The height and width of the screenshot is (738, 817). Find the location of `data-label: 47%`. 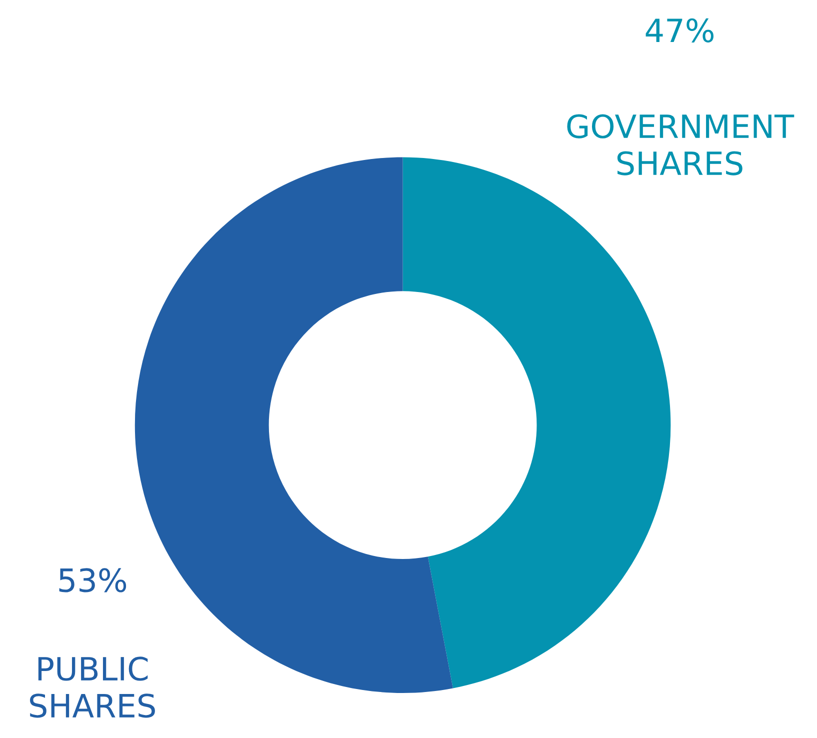

data-label: 47% is located at coordinates (680, 30).